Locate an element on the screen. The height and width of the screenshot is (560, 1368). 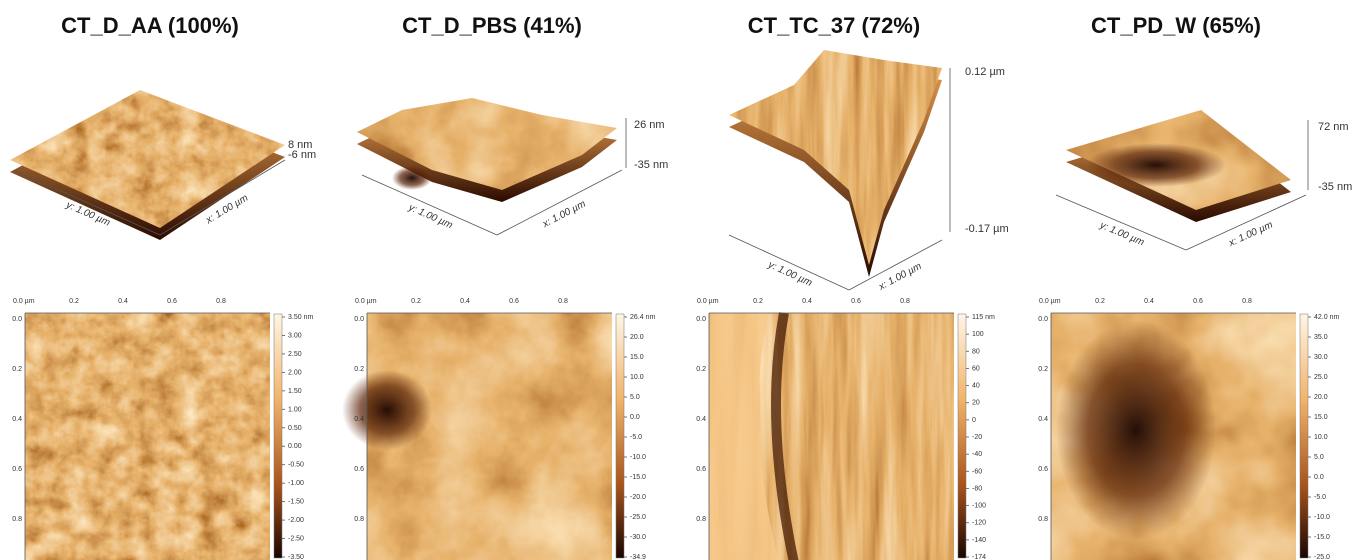
panel-title: CT_PD_W (65%) is located at coordinates (1176, 25).